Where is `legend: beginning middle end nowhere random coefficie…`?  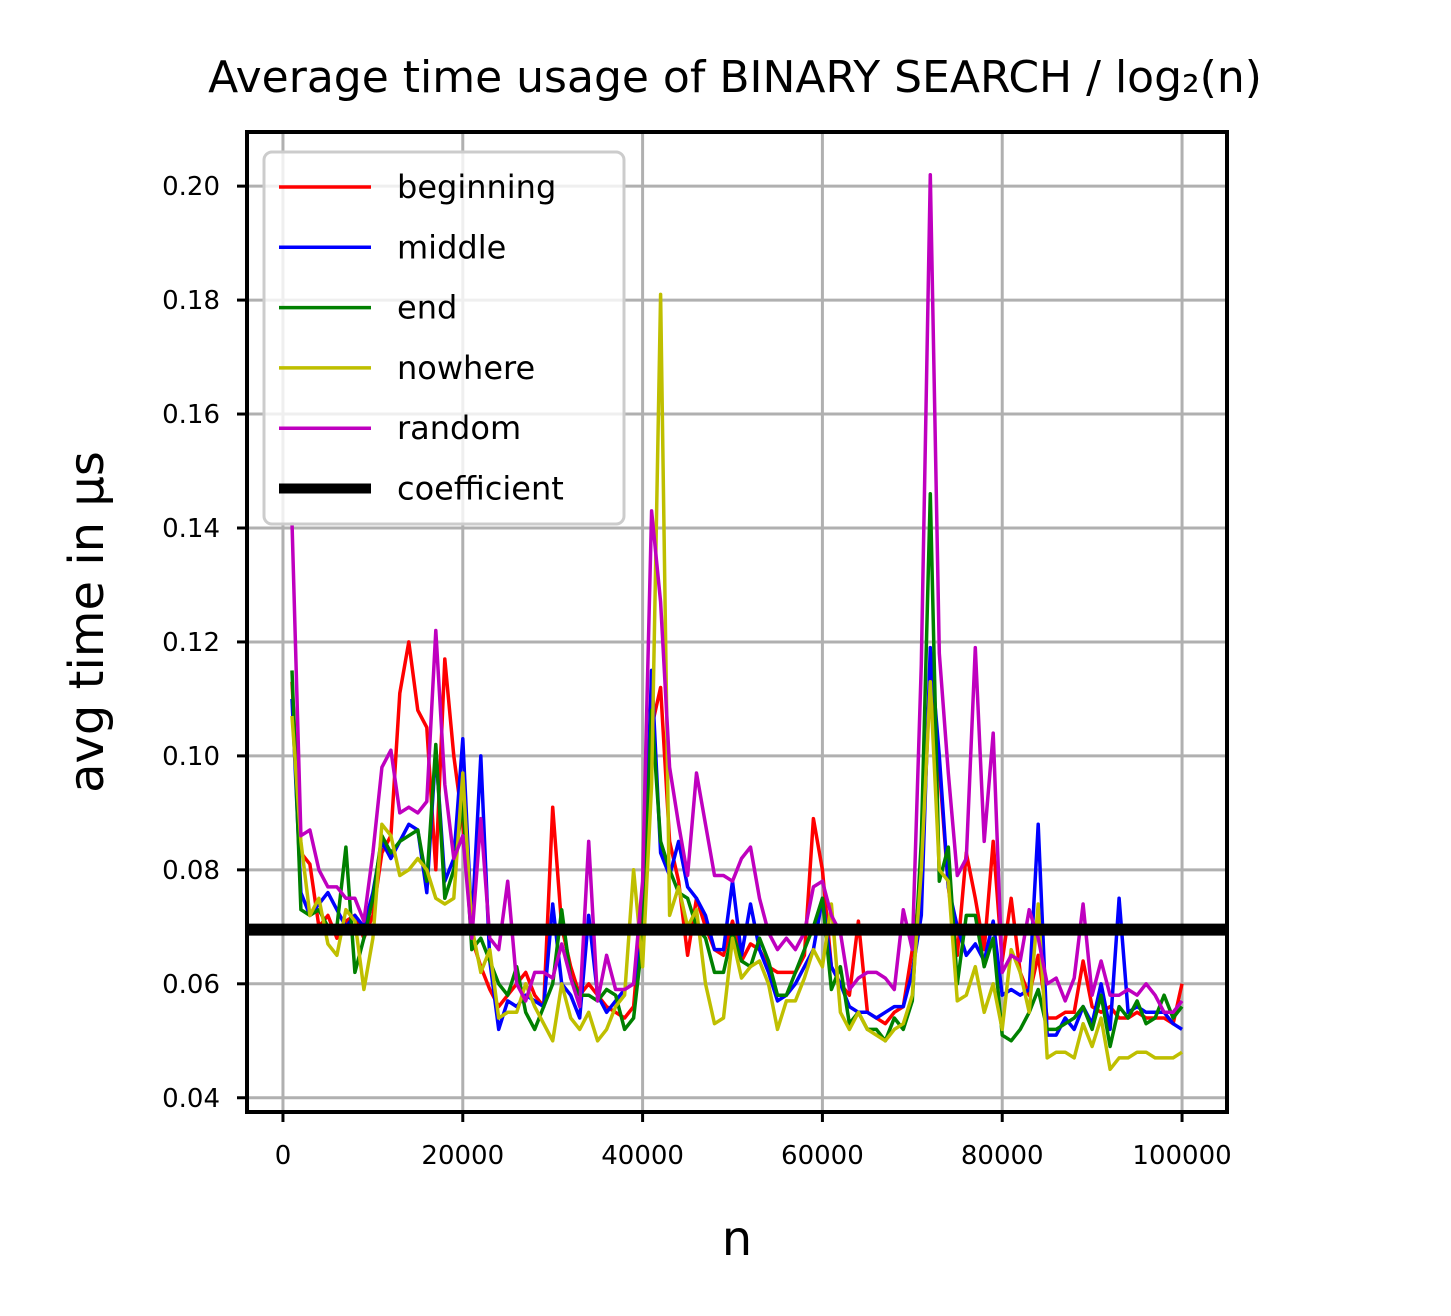 legend: beginning middle end nowhere random coefficie… is located at coordinates (444, 338).